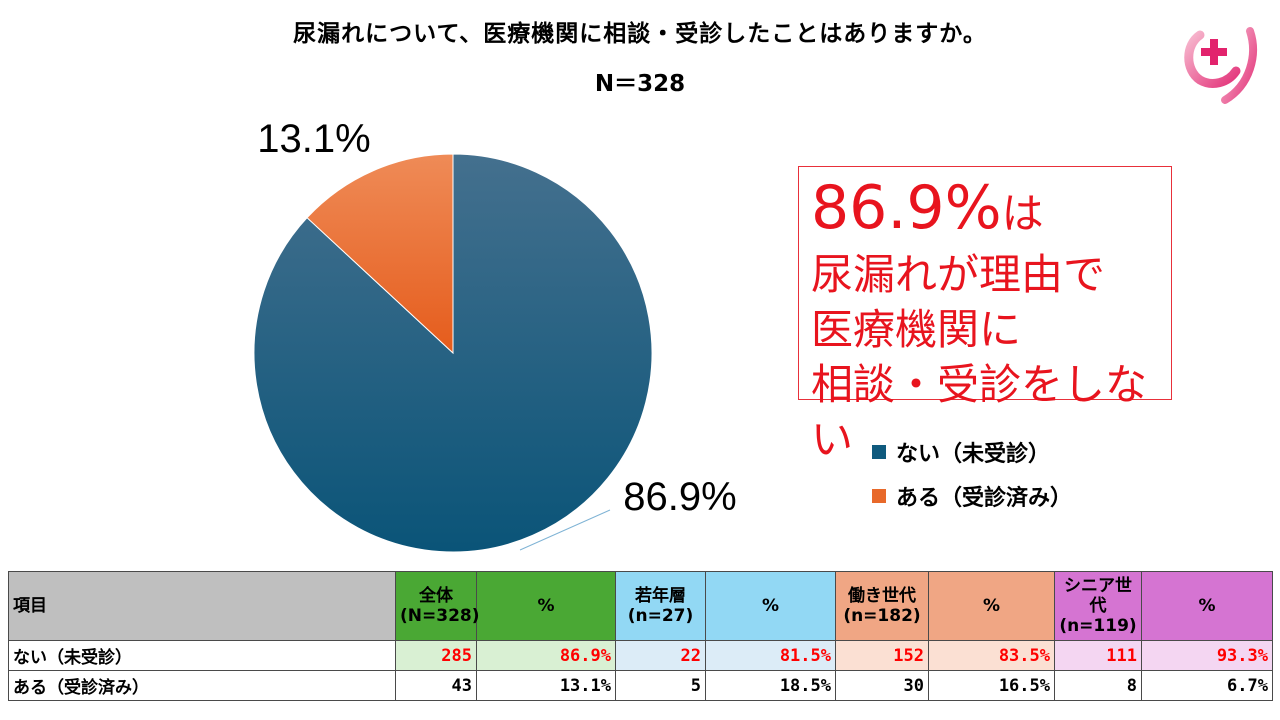 The image size is (1280, 720). I want to click on header-hataraki-name: 働き世代, so click(882, 596).